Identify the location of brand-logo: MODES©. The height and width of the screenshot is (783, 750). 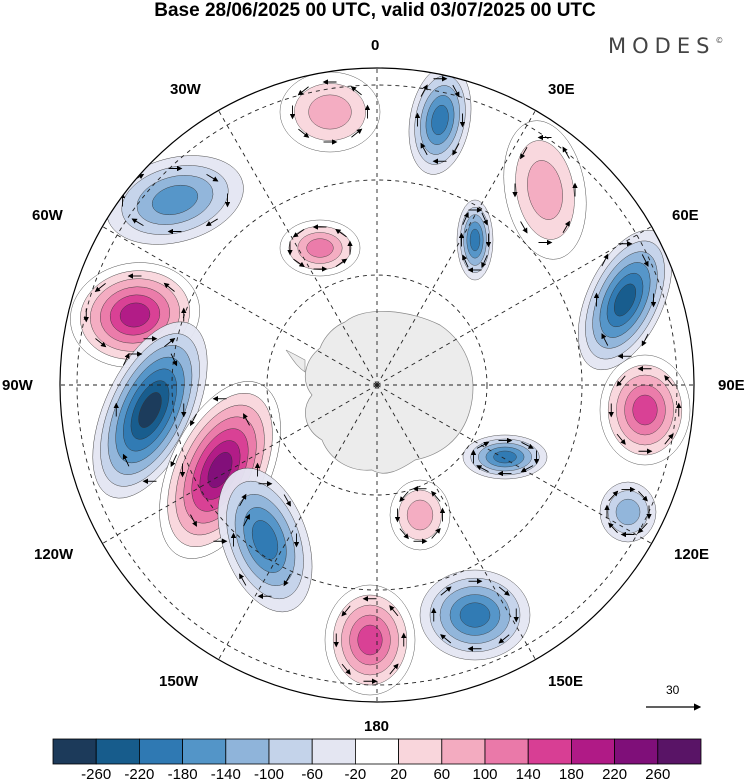
(666, 46).